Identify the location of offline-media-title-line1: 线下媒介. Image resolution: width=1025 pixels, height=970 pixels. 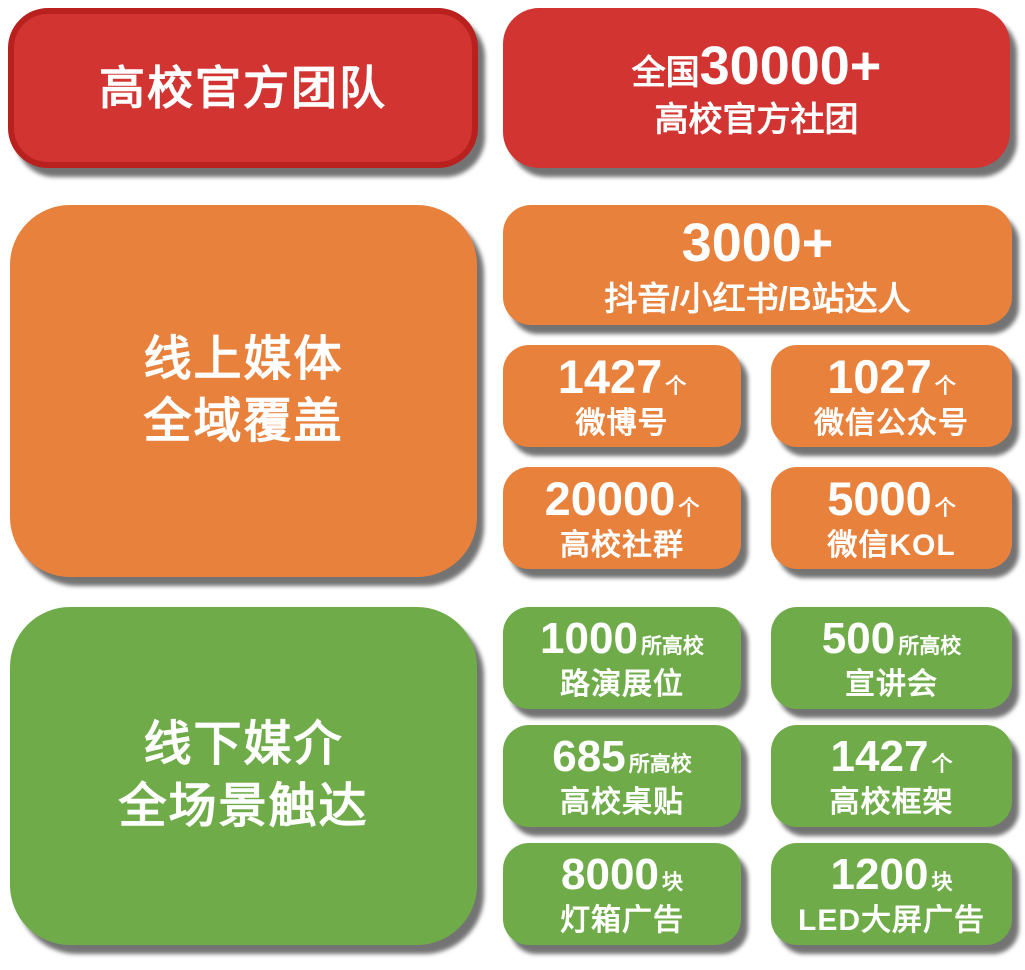
(243, 744).